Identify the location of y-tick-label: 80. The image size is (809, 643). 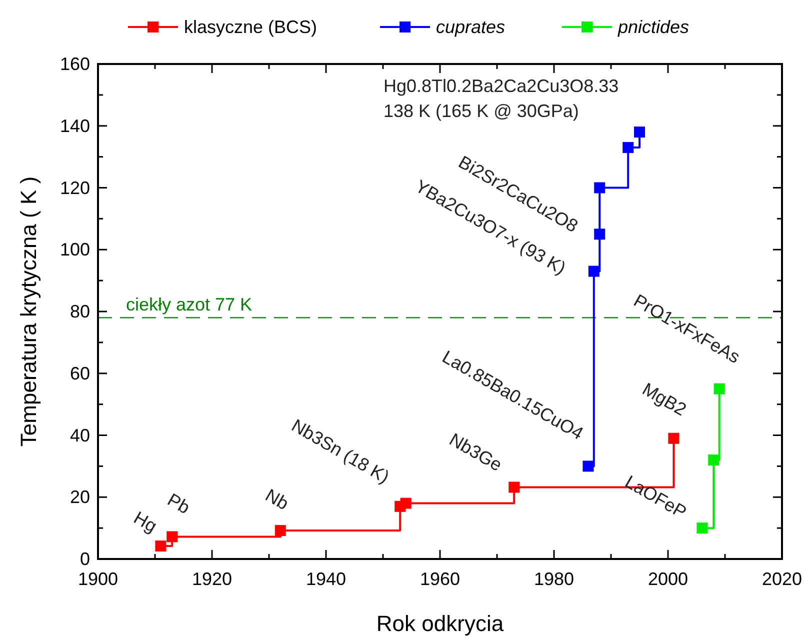
(80, 312).